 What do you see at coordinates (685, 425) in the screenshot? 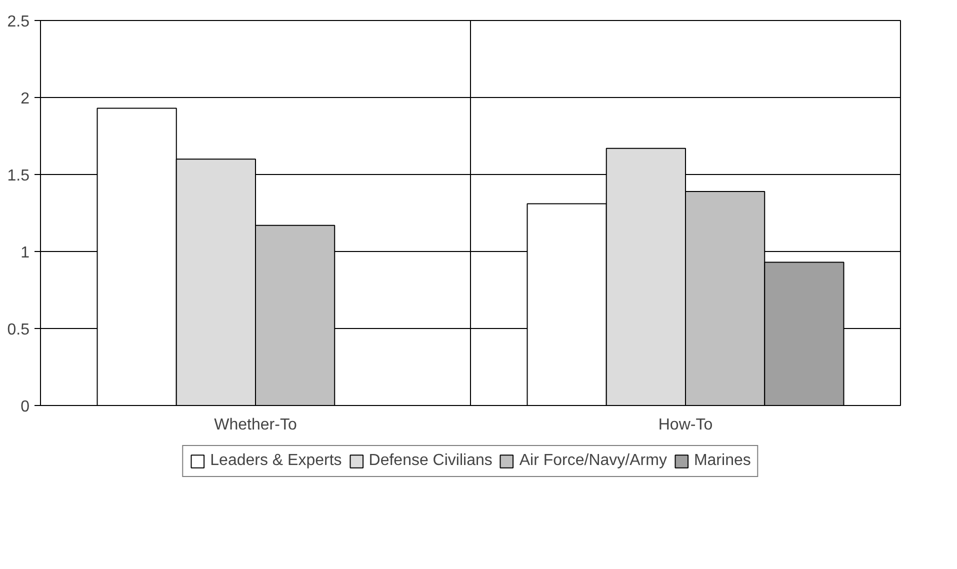
I see `x-tick-label: How-To` at bounding box center [685, 425].